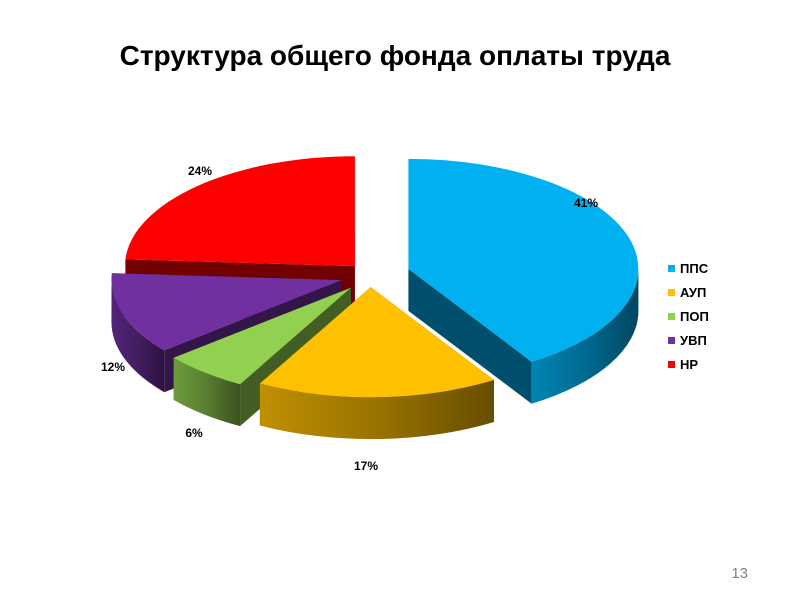 Image resolution: width=800 pixels, height=600 pixels. Describe the element at coordinates (693, 292) in the screenshot. I see `legend-label: АУП` at that location.